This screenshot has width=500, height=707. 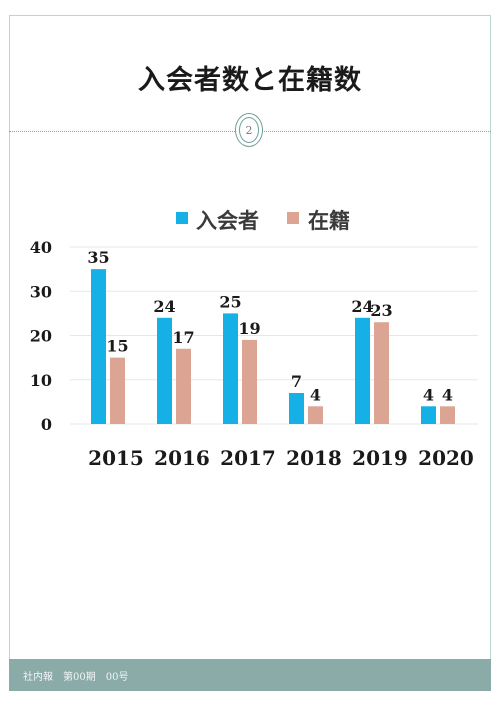 What do you see at coordinates (182, 458) in the screenshot?
I see `x-tick-label: 2016` at bounding box center [182, 458].